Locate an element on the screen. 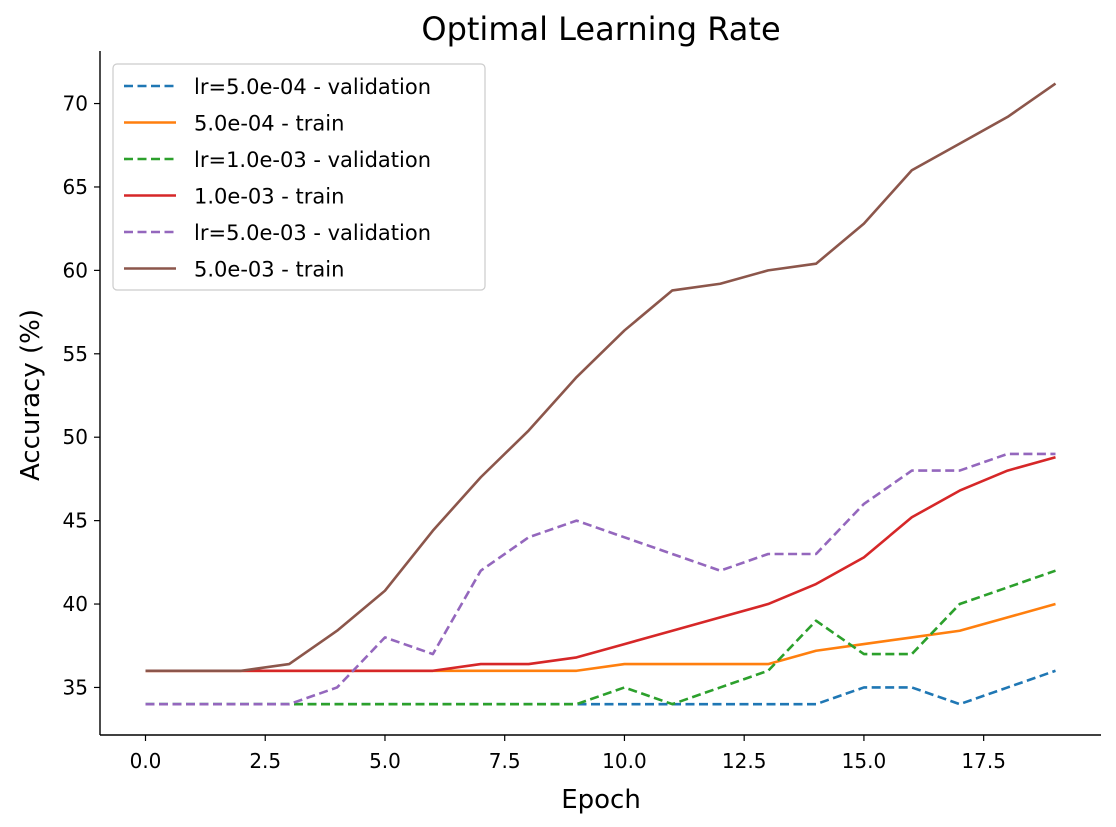 This screenshot has width=1116, height=827. y-axis-label: Accuracy (%) is located at coordinates (31, 395).